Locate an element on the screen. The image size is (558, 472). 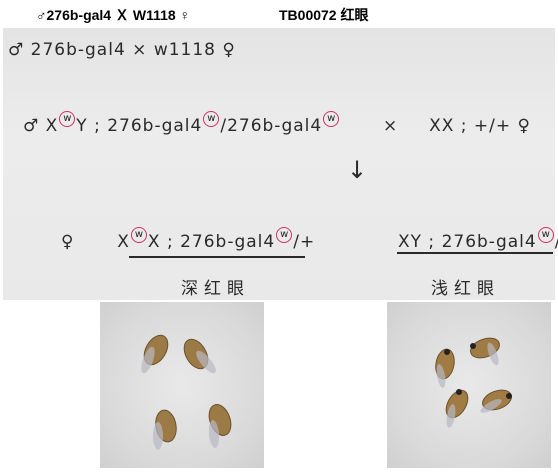
male-genotype-end: /+ is located at coordinates (556, 242).